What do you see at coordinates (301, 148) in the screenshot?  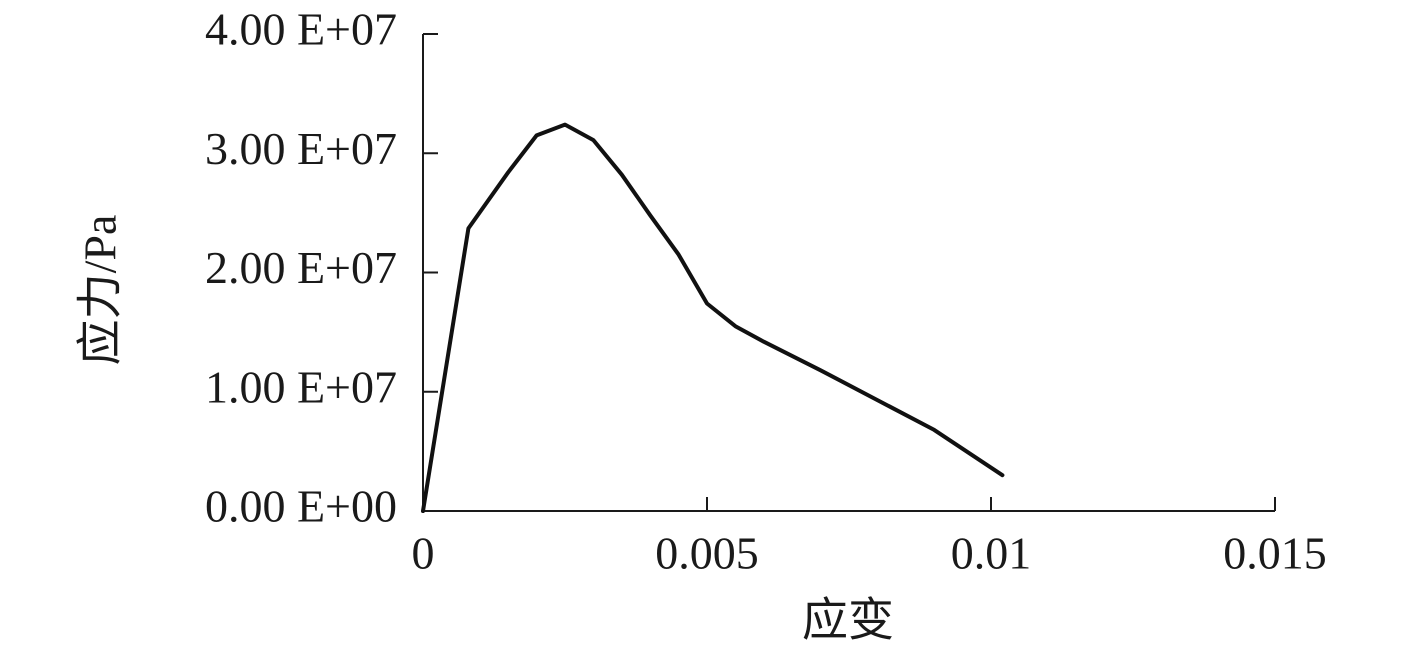 I see `y-tick-label: 3.00 E+07` at bounding box center [301, 148].